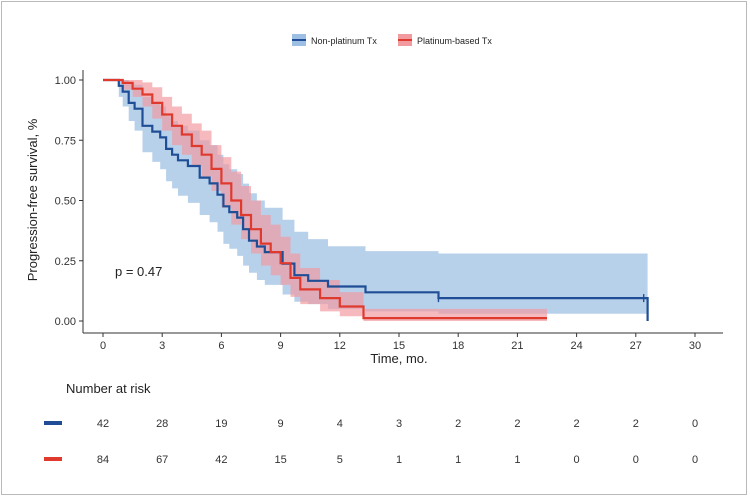  What do you see at coordinates (340, 424) in the screenshot?
I see `risk-count-non-platinum: 4` at bounding box center [340, 424].